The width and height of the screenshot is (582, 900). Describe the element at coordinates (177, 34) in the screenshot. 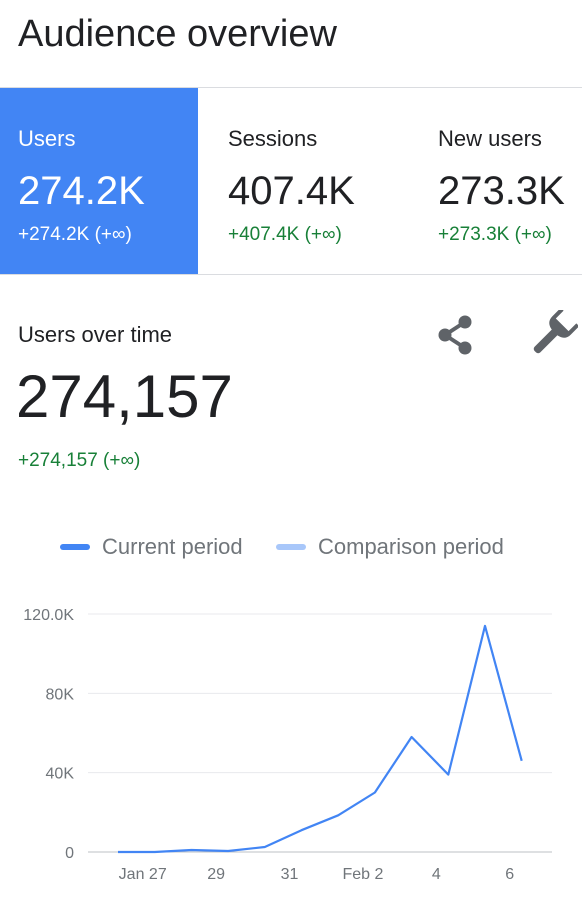

I see `page-title: Audience overview` at that location.